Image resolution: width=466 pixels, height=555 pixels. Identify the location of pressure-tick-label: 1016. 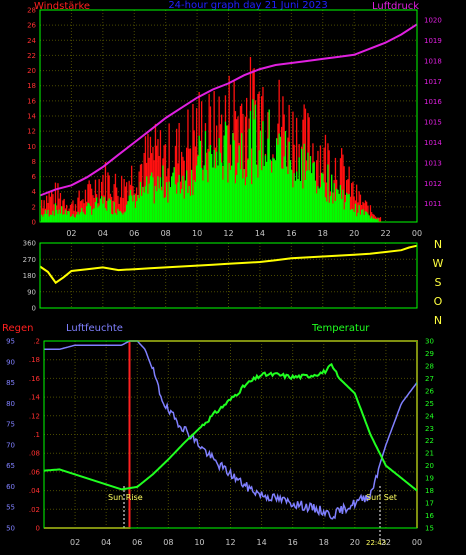
(433, 102).